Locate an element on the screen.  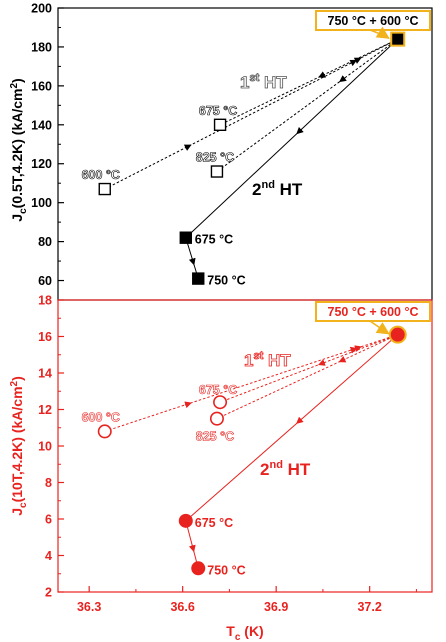
bottom-ylabel-main: J is located at coordinates (17, 512).